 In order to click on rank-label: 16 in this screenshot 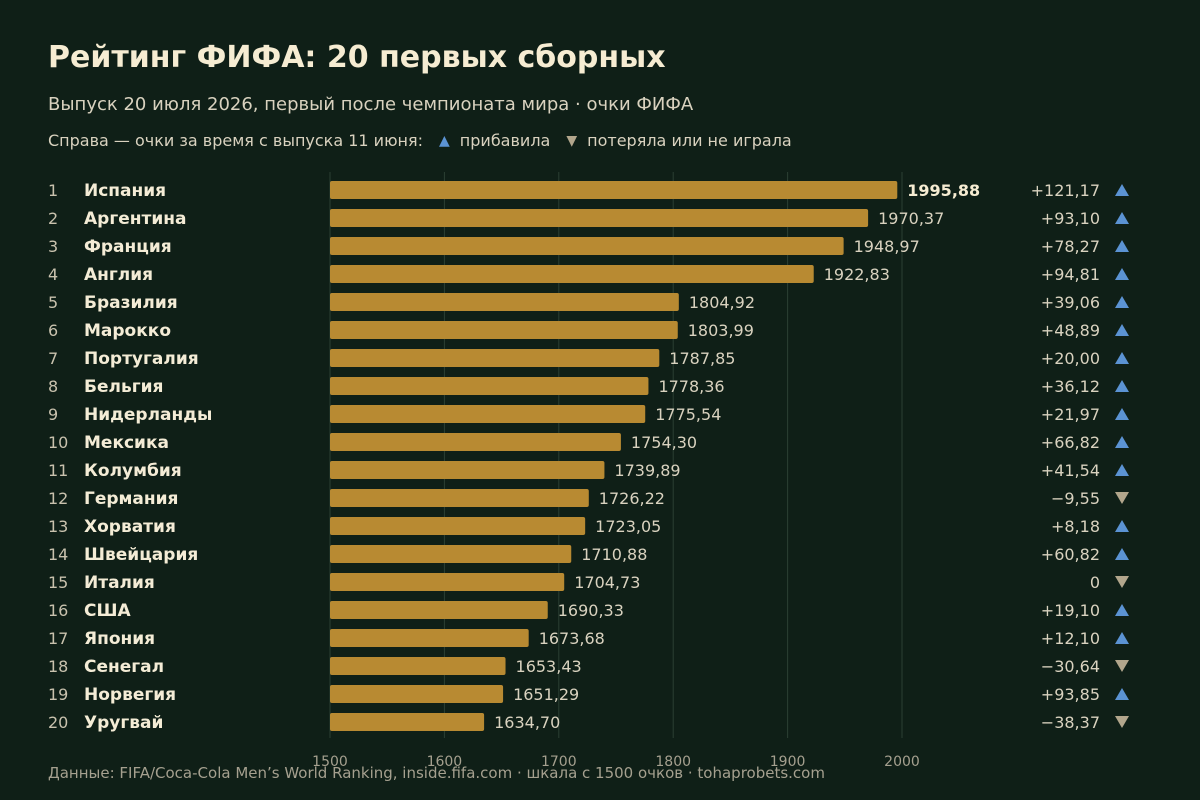, I will do `click(58, 610)`.